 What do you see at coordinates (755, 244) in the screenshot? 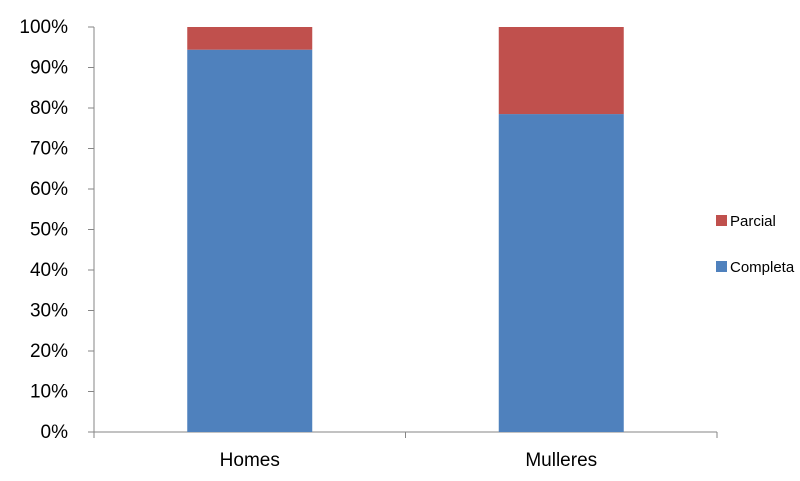
I see `legend: Parcial Completa` at bounding box center [755, 244].